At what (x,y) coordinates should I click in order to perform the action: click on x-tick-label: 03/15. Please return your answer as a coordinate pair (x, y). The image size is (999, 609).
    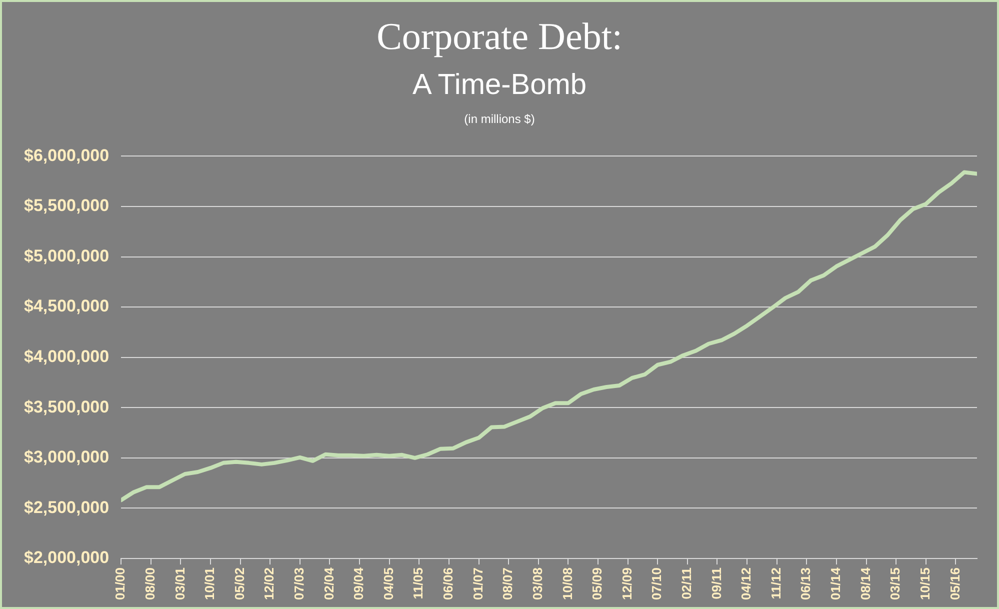
    Looking at the image, I should click on (895, 583).